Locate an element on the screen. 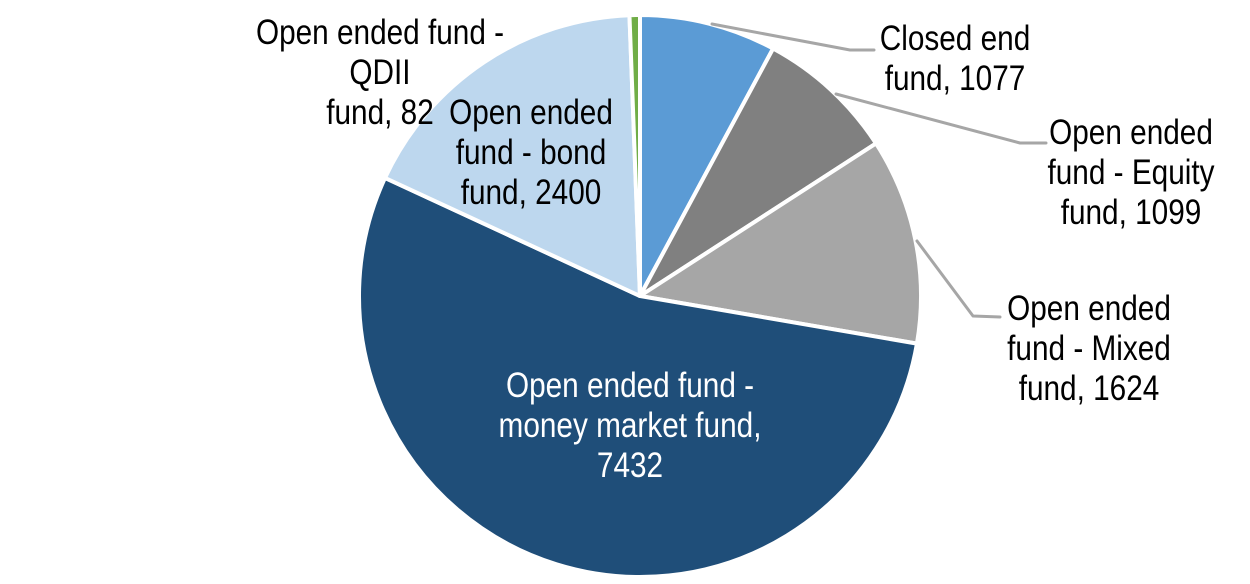 Image resolution: width=1250 pixels, height=584 pixels. leader-line-open-ended-mixed-fund is located at coordinates (958, 279).